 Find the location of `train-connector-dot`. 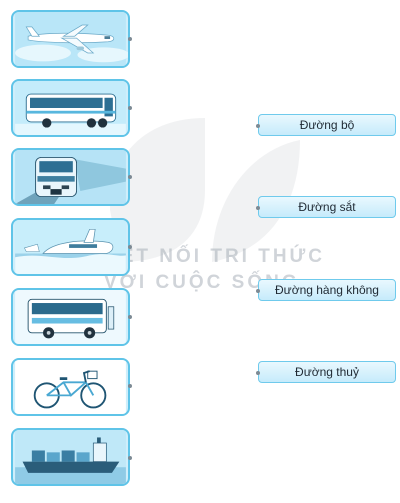

train-connector-dot is located at coordinates (130, 177).